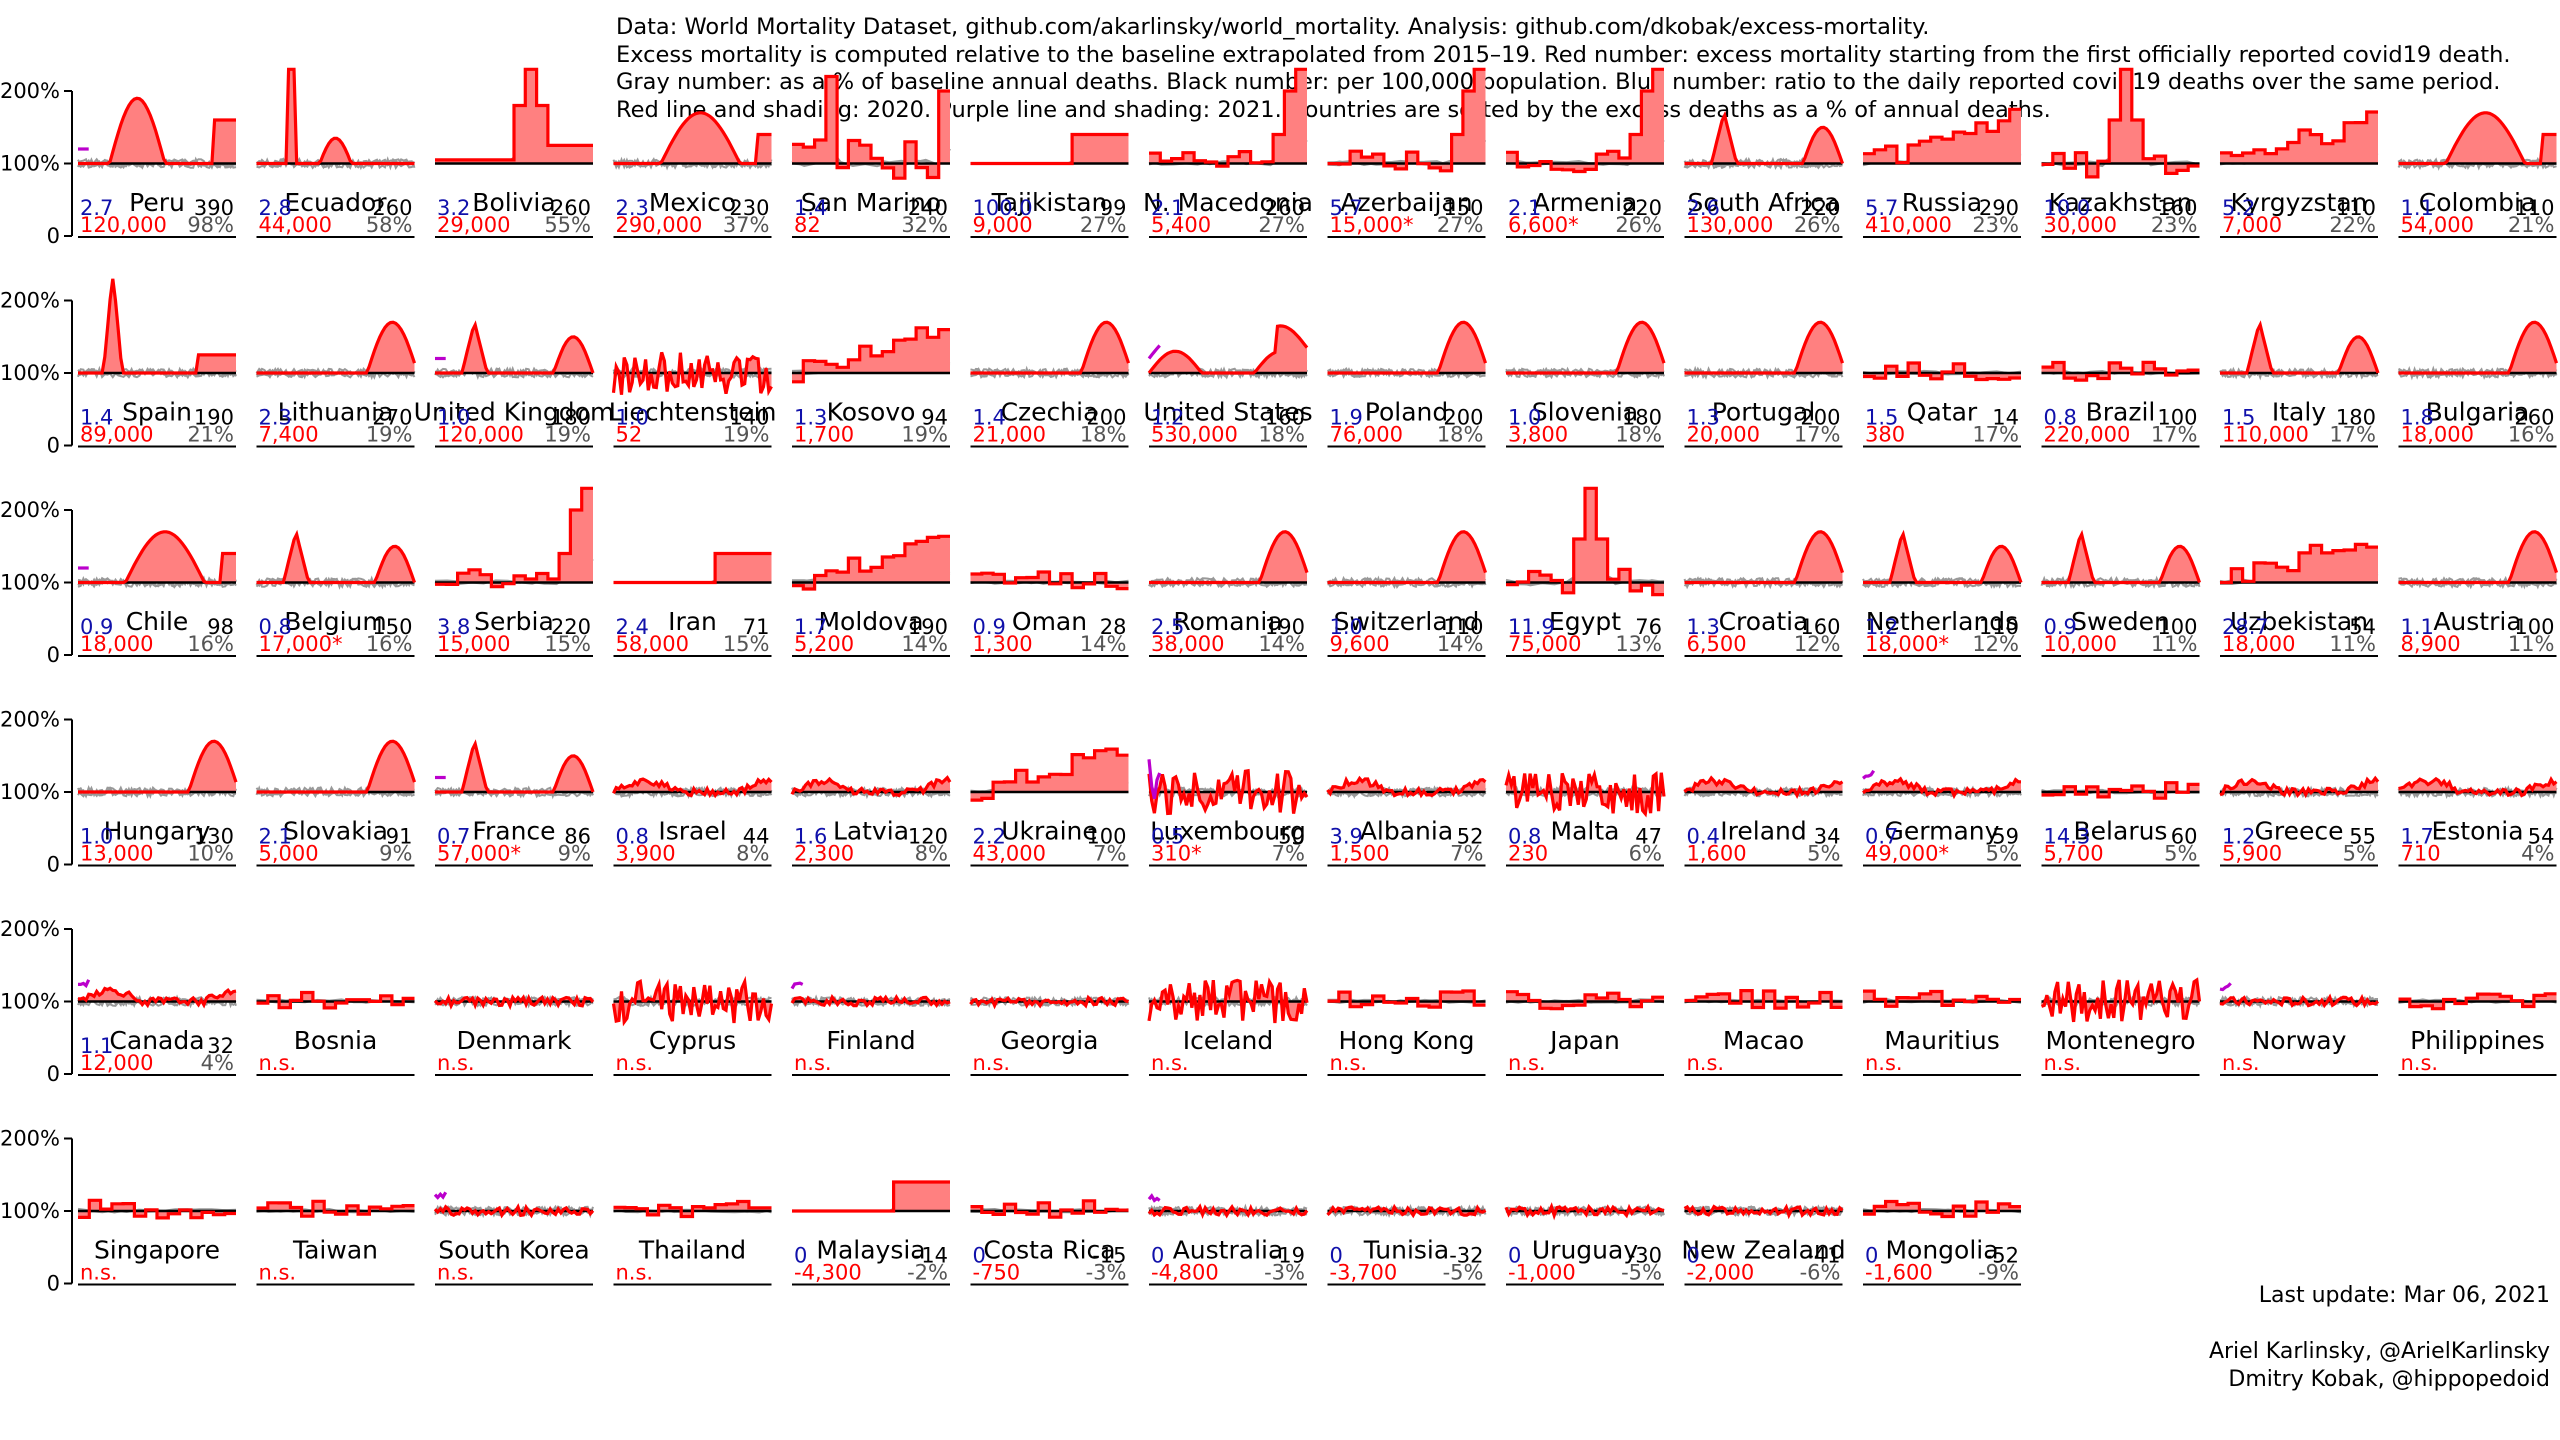  I want to click on blue-number: 2.3, so click(275, 418).